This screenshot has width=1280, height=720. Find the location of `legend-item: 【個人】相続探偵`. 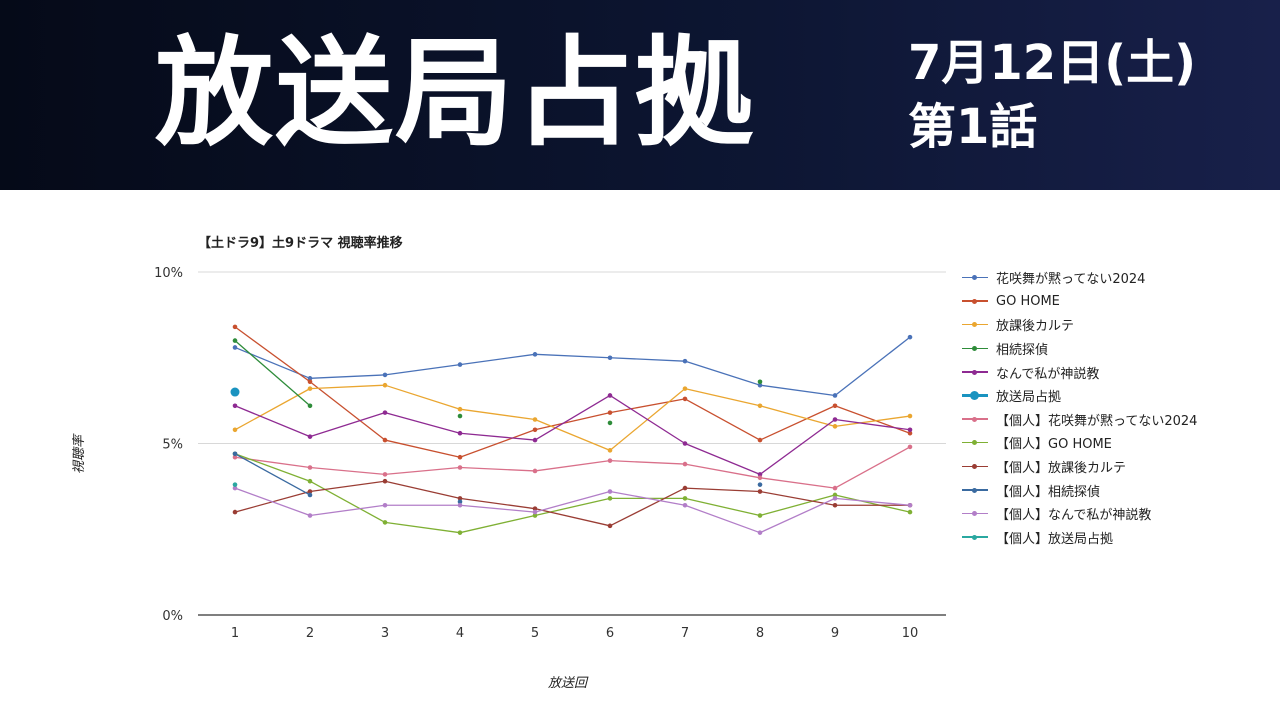

legend-item: 【個人】相続探偵 is located at coordinates (1112, 490).